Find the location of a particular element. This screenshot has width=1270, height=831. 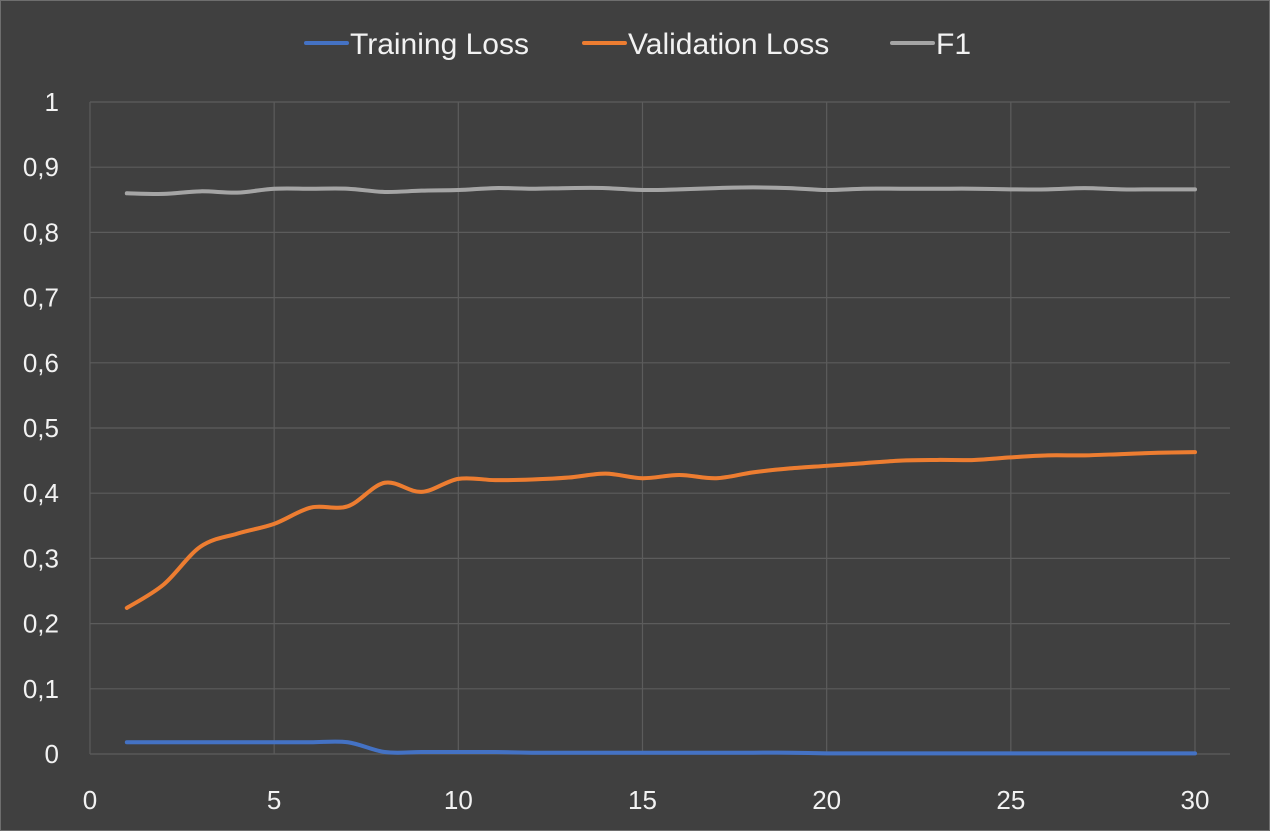

legend-label-validation-loss: Validation Loss is located at coordinates (728, 44).